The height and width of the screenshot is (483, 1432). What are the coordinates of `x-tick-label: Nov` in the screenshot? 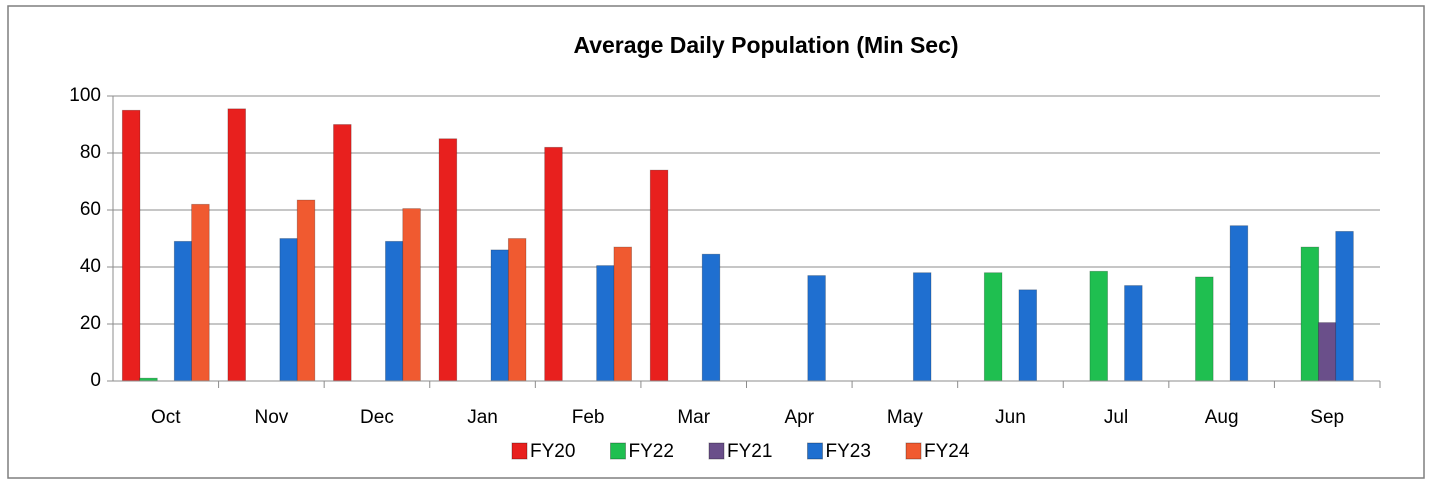 It's located at (271, 417).